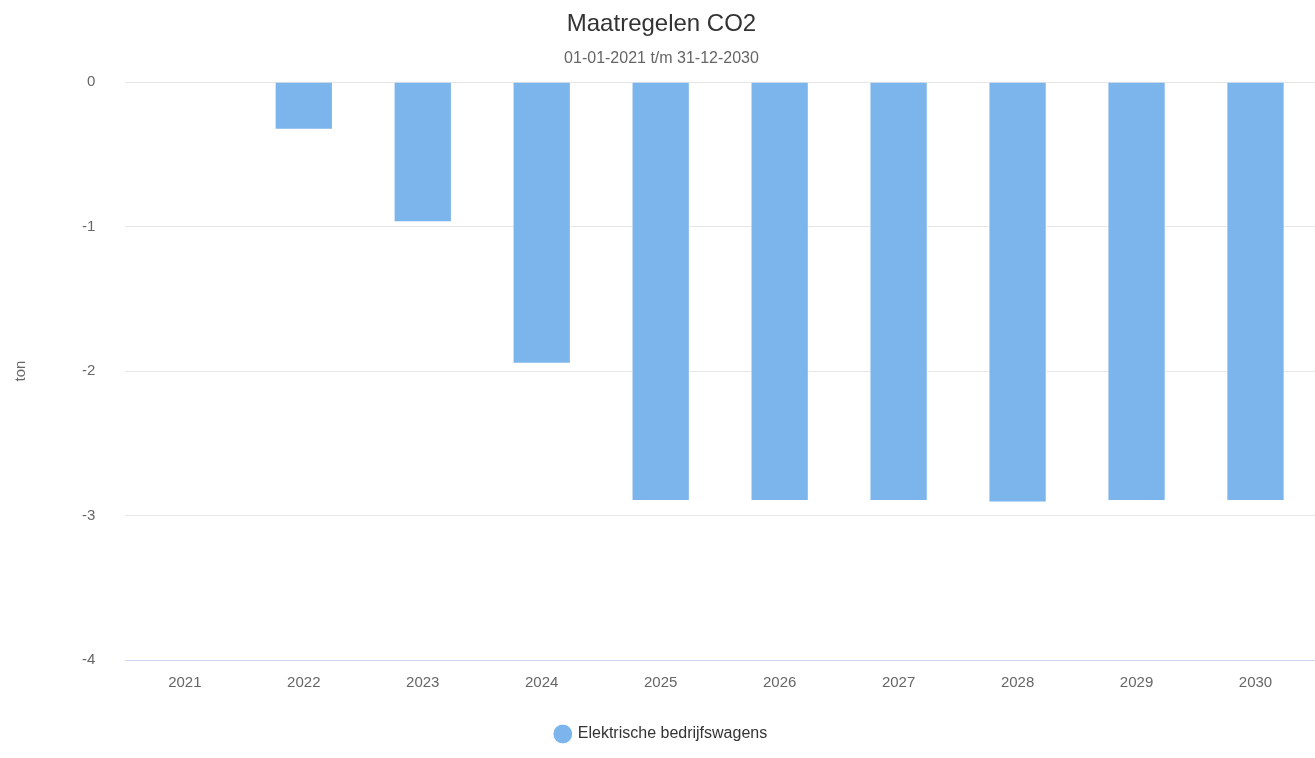  Describe the element at coordinates (1017, 682) in the screenshot. I see `x-tick-label: 2028` at that location.